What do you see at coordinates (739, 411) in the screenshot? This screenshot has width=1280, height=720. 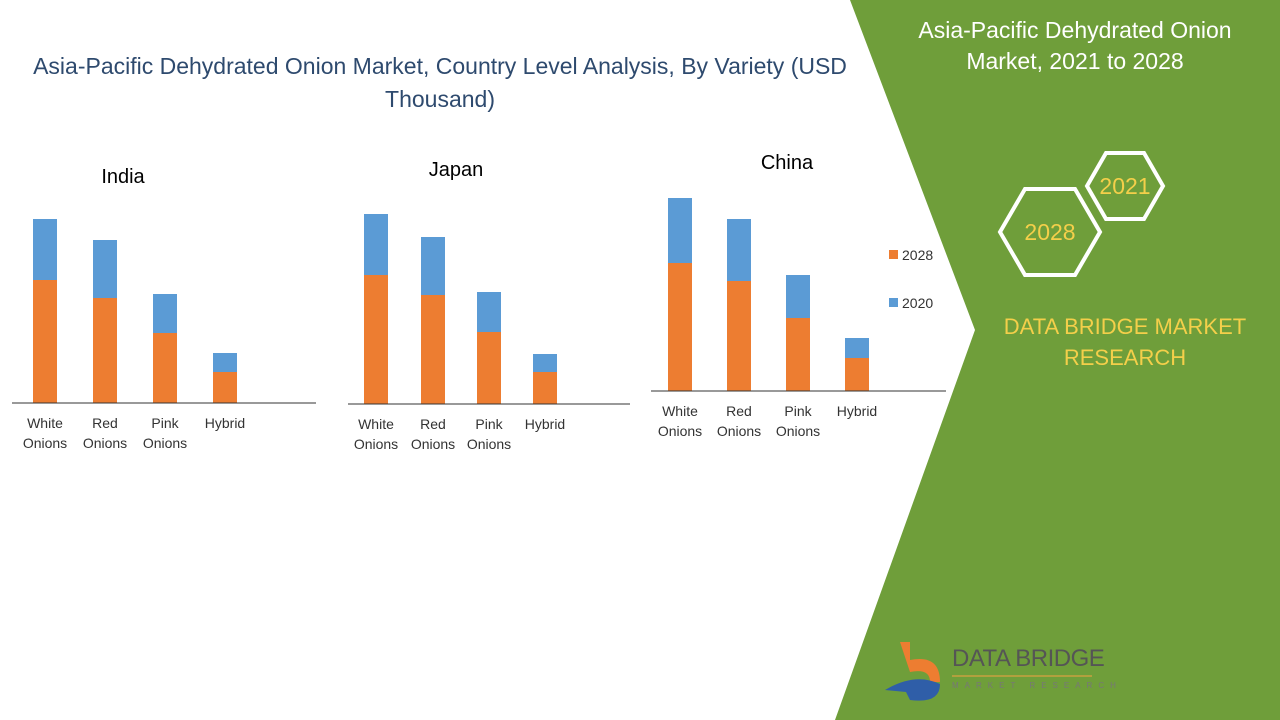 I see `china-tick-label: Red` at bounding box center [739, 411].